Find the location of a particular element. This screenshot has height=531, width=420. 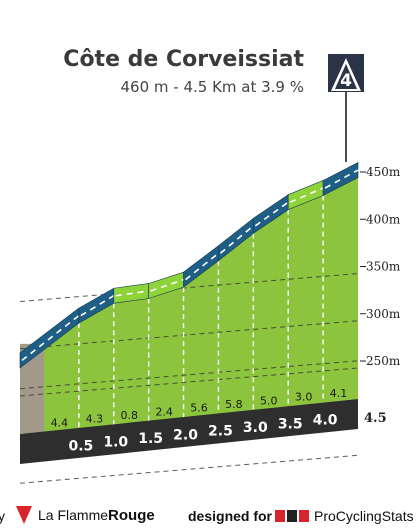

category-badge: 4 is located at coordinates (346, 108).